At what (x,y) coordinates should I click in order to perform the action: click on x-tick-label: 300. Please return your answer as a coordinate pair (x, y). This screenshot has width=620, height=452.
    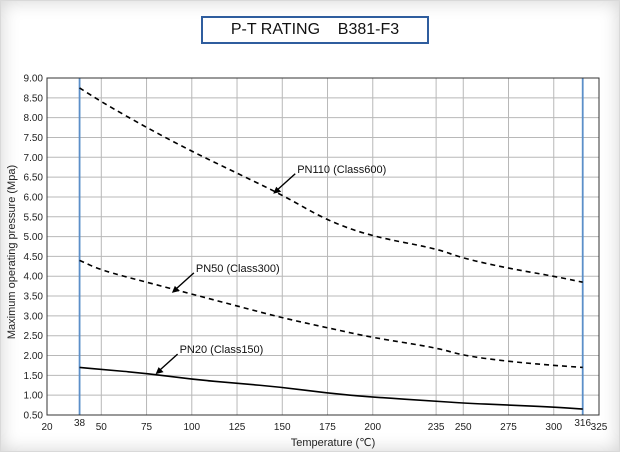
    Looking at the image, I should click on (553, 427).